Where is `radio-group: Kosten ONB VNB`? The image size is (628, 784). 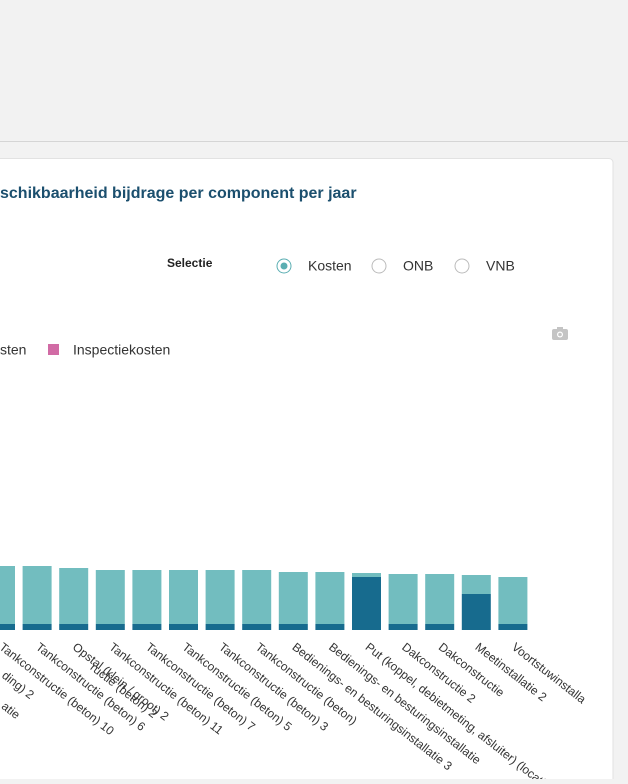 radio-group: Kosten ONB VNB is located at coordinates (395, 266).